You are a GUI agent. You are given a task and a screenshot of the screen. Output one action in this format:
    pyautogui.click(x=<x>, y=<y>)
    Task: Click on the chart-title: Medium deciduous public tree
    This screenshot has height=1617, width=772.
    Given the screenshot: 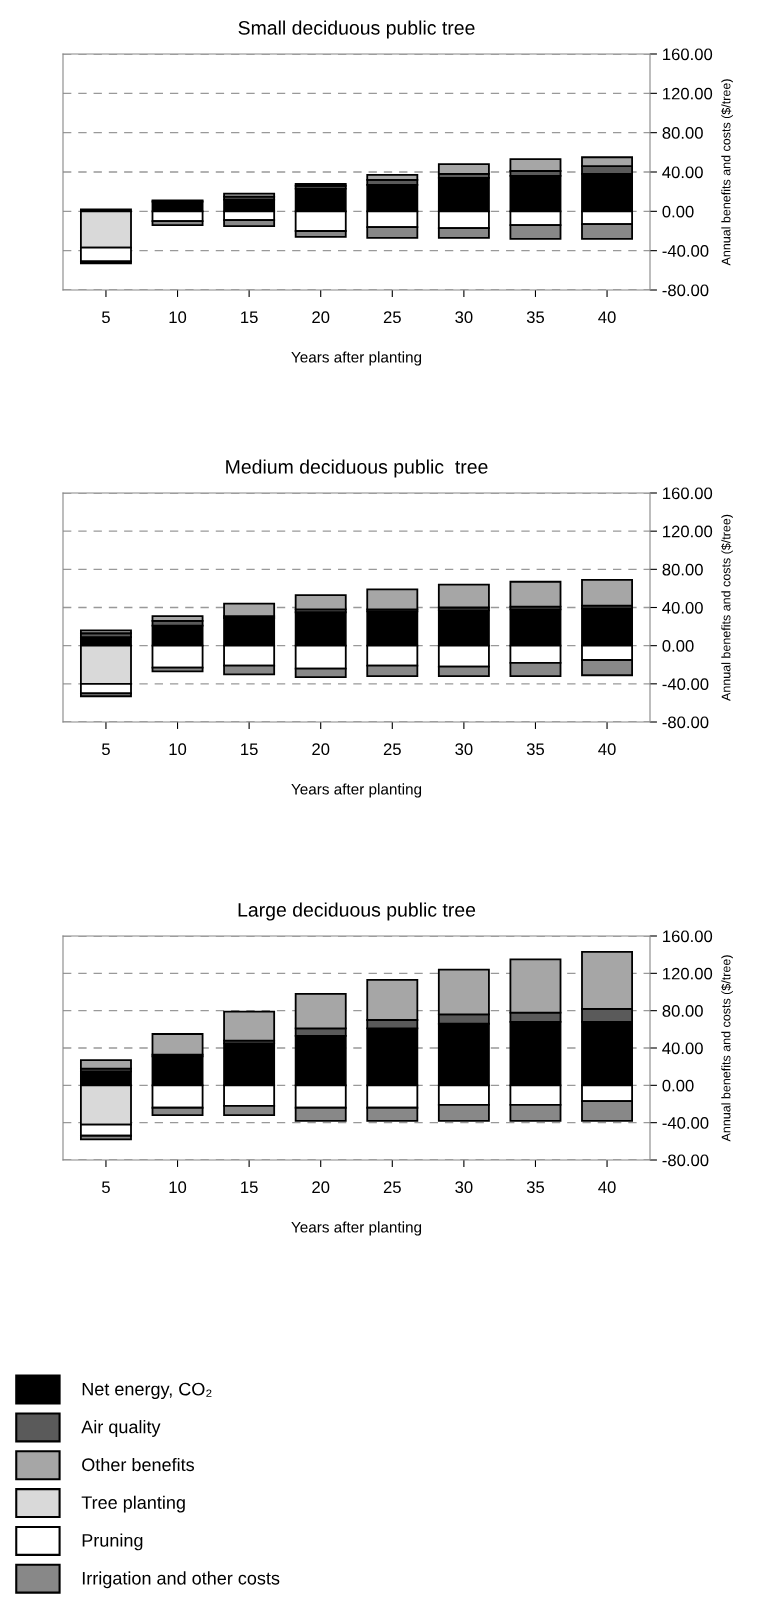 What is the action you would take?
    pyautogui.click(x=357, y=468)
    